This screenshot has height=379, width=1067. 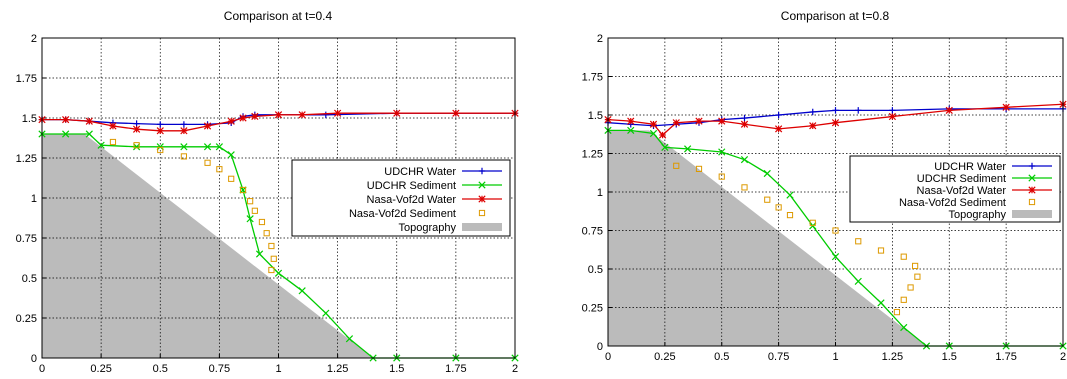 What do you see at coordinates (278, 16) in the screenshot?
I see `chart-title: Comparison at t=0.4` at bounding box center [278, 16].